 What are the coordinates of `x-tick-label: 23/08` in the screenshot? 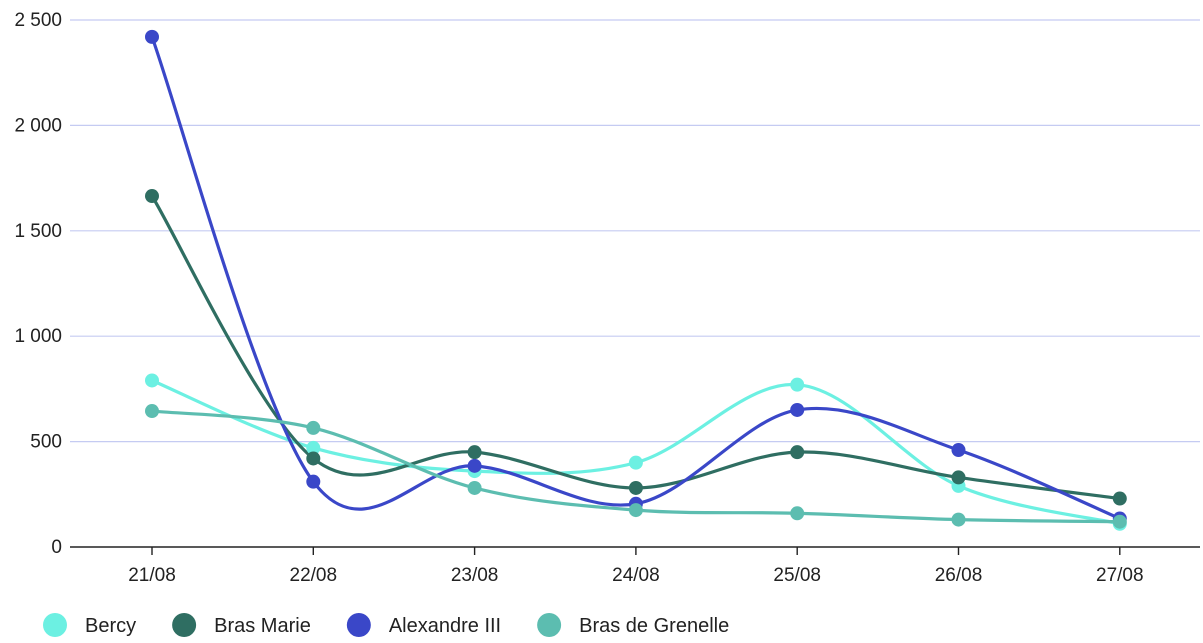 It's located at (475, 575).